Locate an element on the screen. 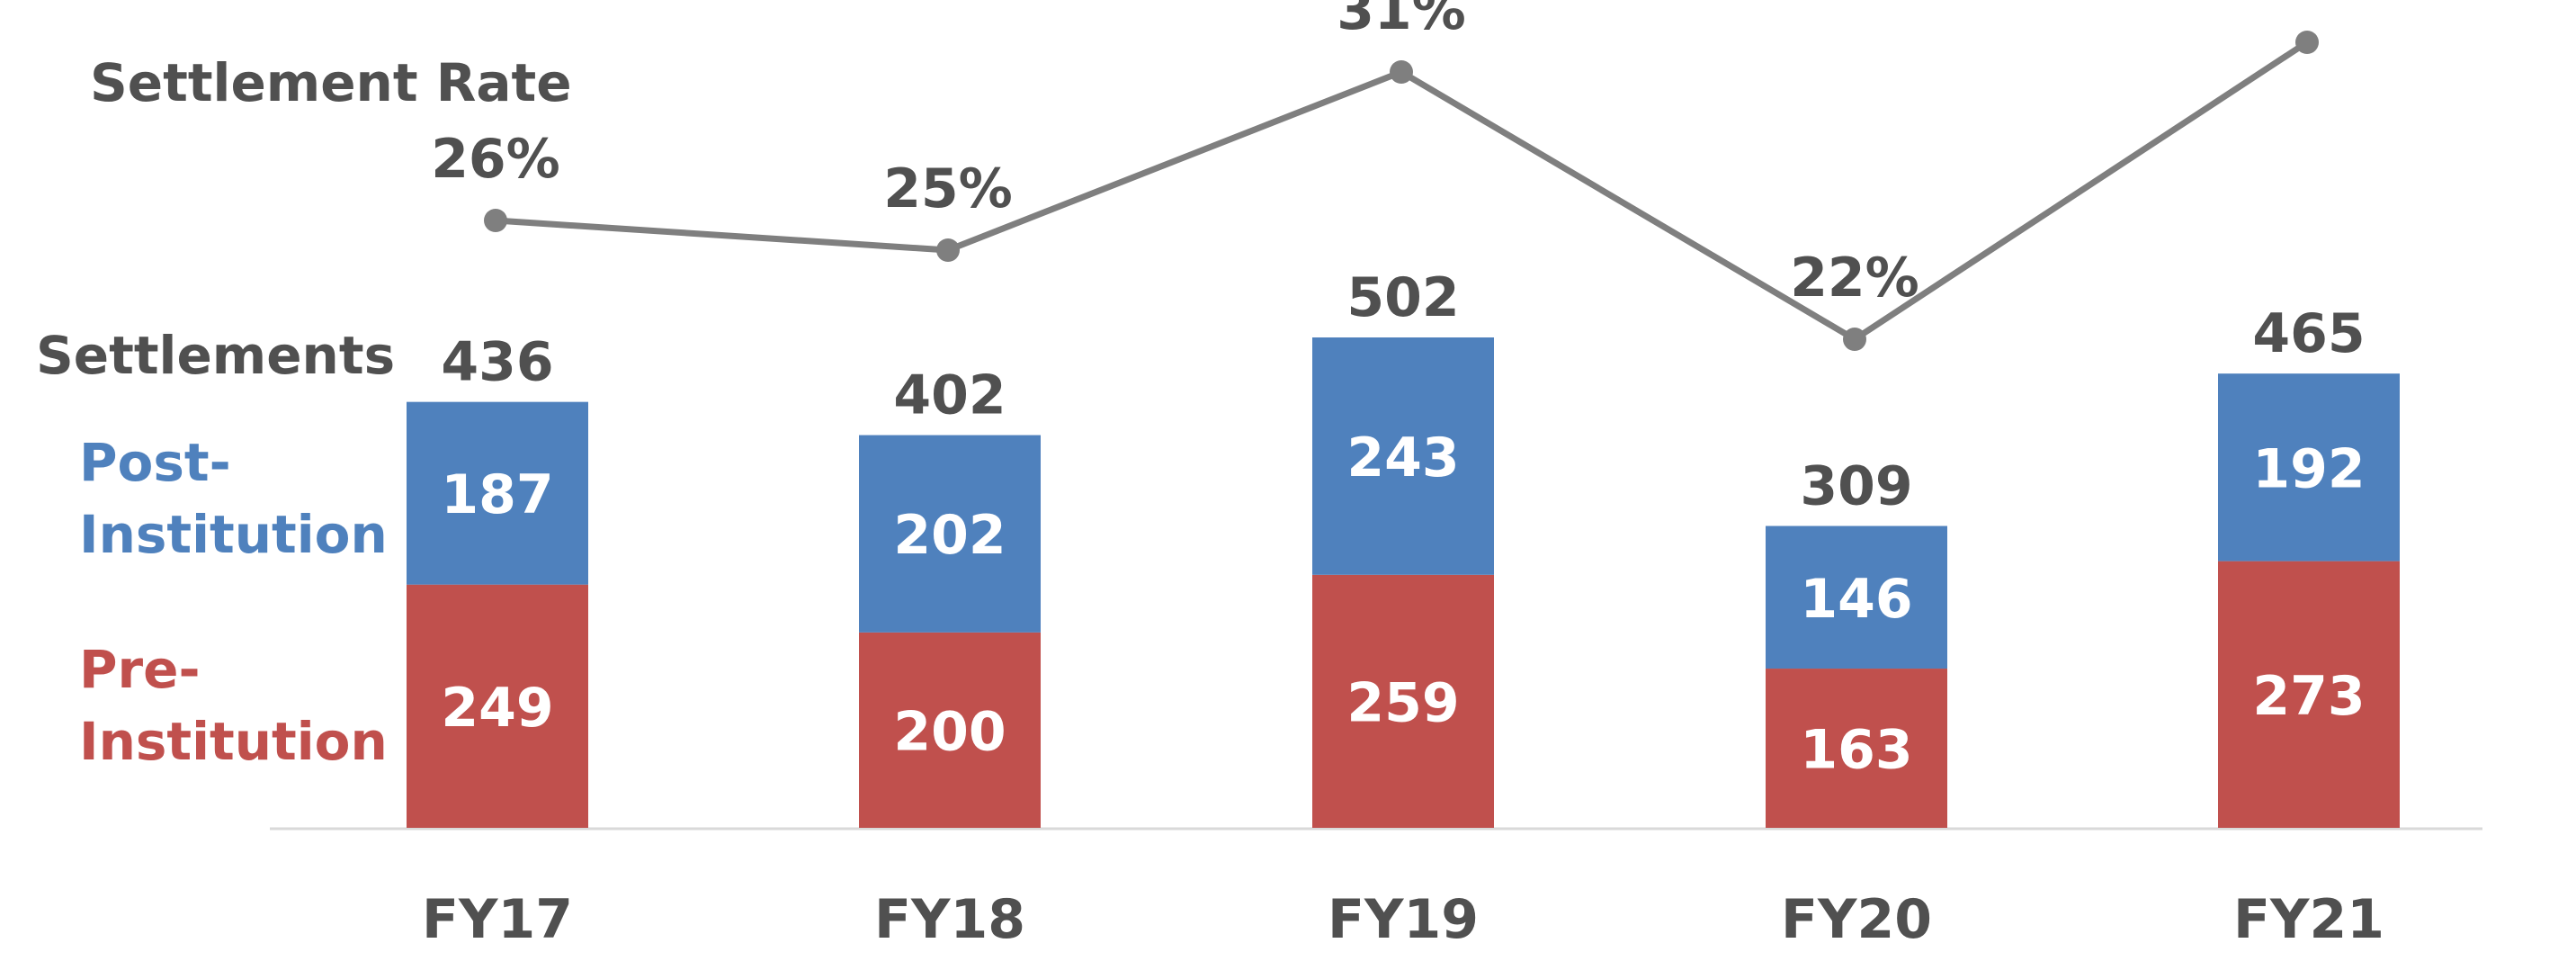  label-post-institution-fy18: 202 is located at coordinates (949, 535).